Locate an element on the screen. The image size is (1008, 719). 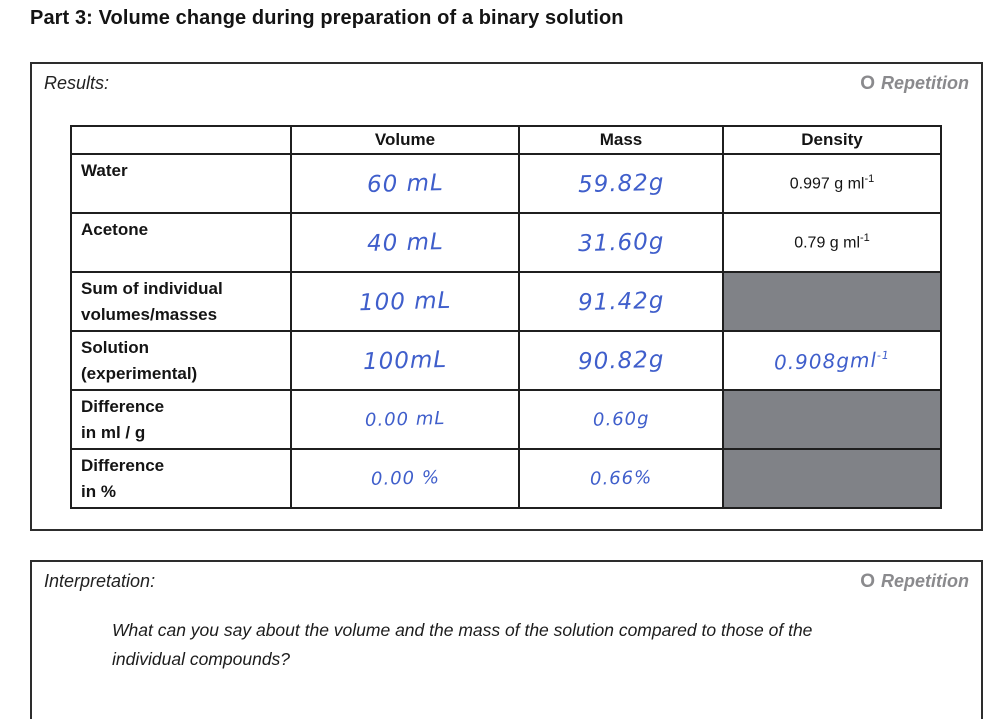
handwritten-value: 0.908gml-1 is located at coordinates (832, 360).